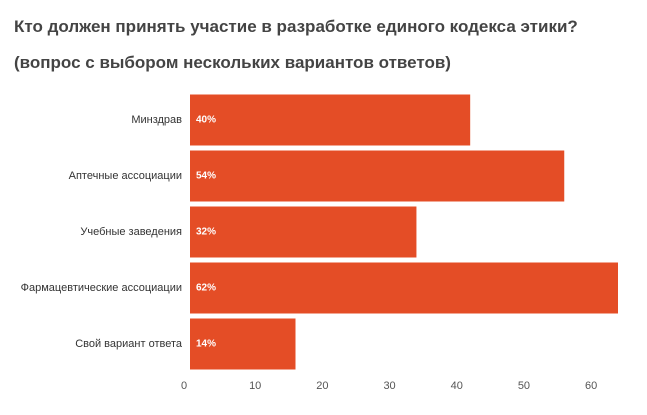  Describe the element at coordinates (184, 386) in the screenshot. I see `x-tick-label-0: 0` at that location.